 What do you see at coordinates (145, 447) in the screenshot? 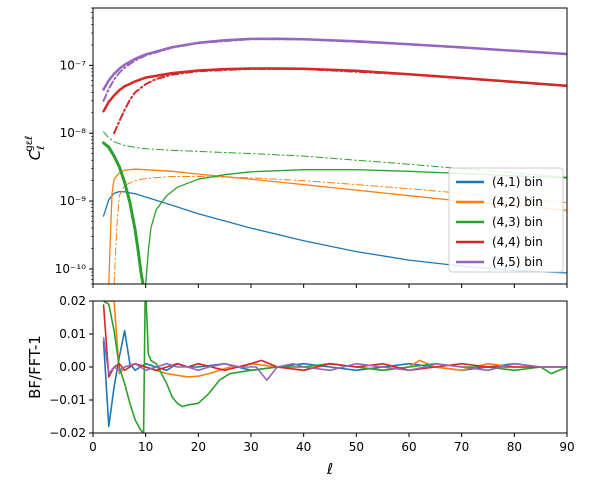
I see `bottom-x-tick-label: 10` at bounding box center [145, 447].